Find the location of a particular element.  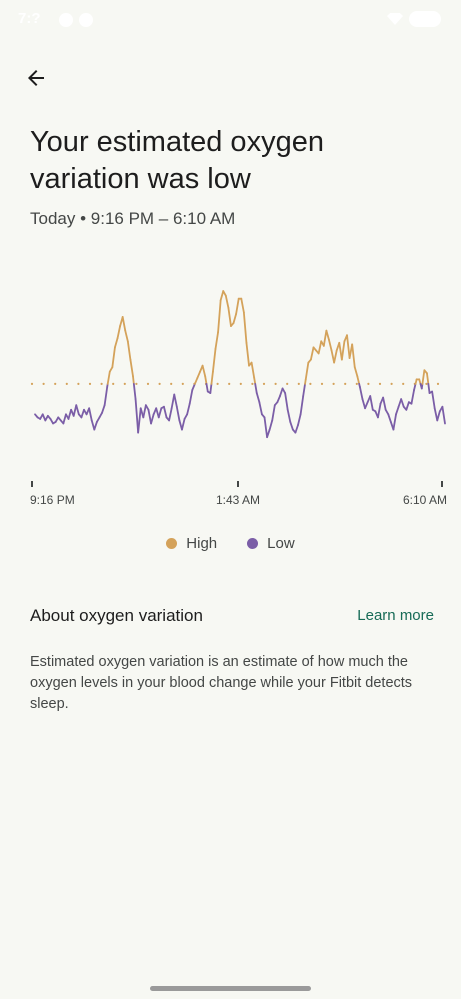

status-time: 7:? is located at coordinates (29, 18).